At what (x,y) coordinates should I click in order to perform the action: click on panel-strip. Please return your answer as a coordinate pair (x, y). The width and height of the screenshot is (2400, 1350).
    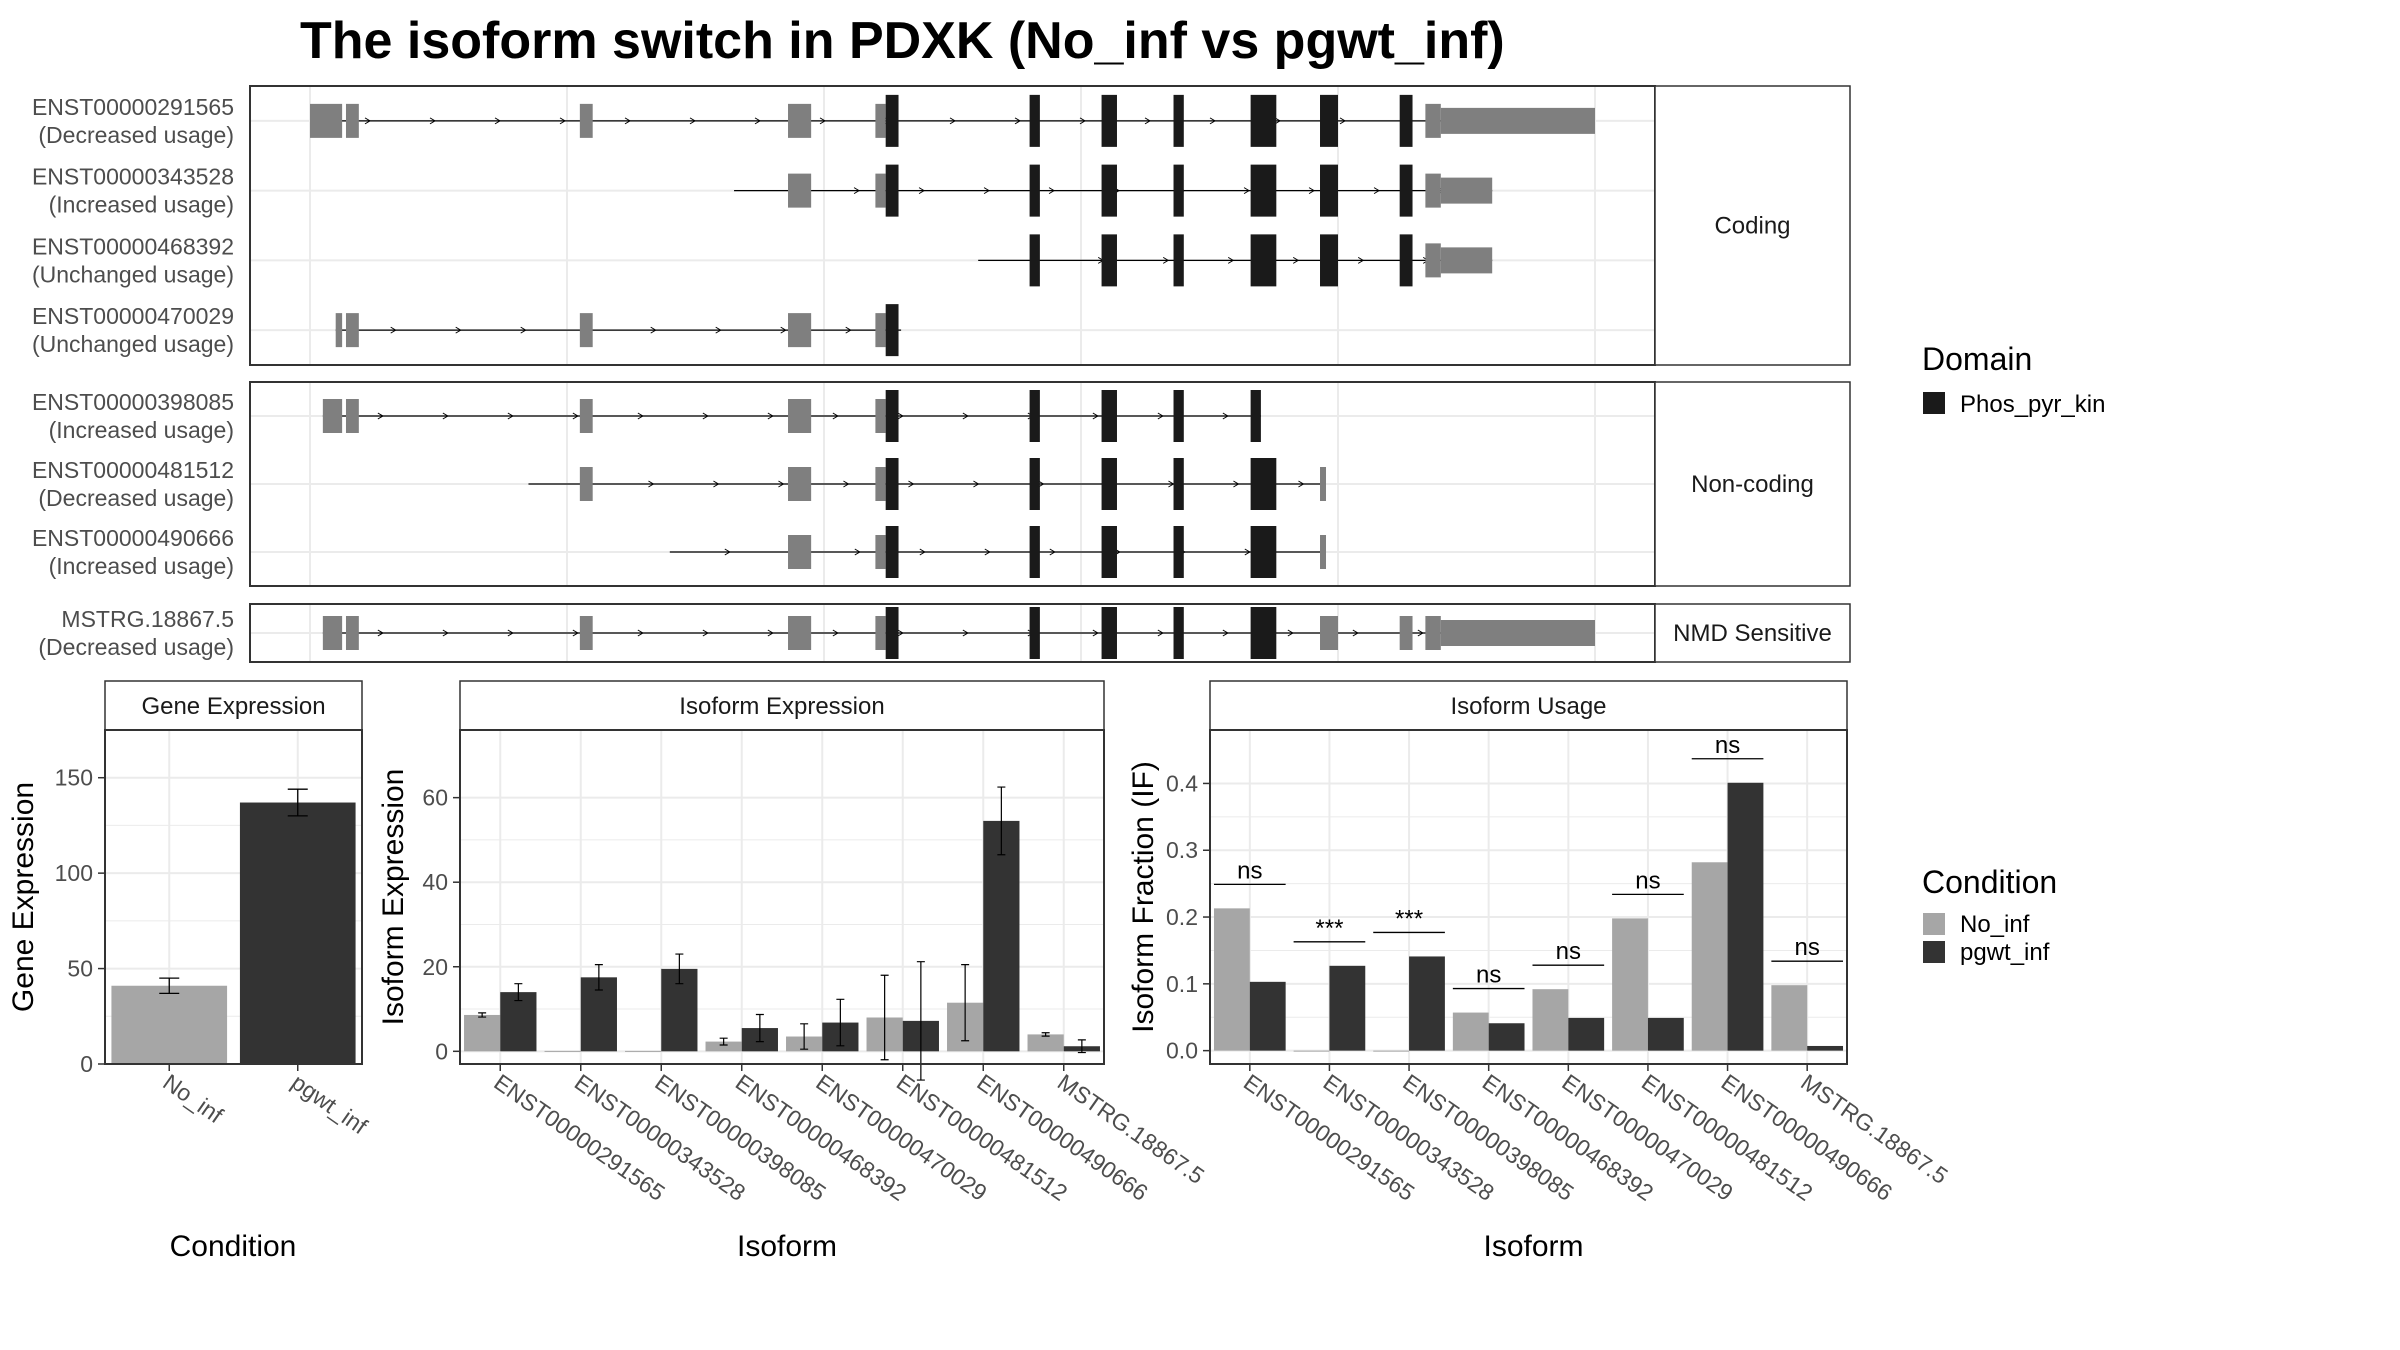
    Looking at the image, I should click on (233, 705).